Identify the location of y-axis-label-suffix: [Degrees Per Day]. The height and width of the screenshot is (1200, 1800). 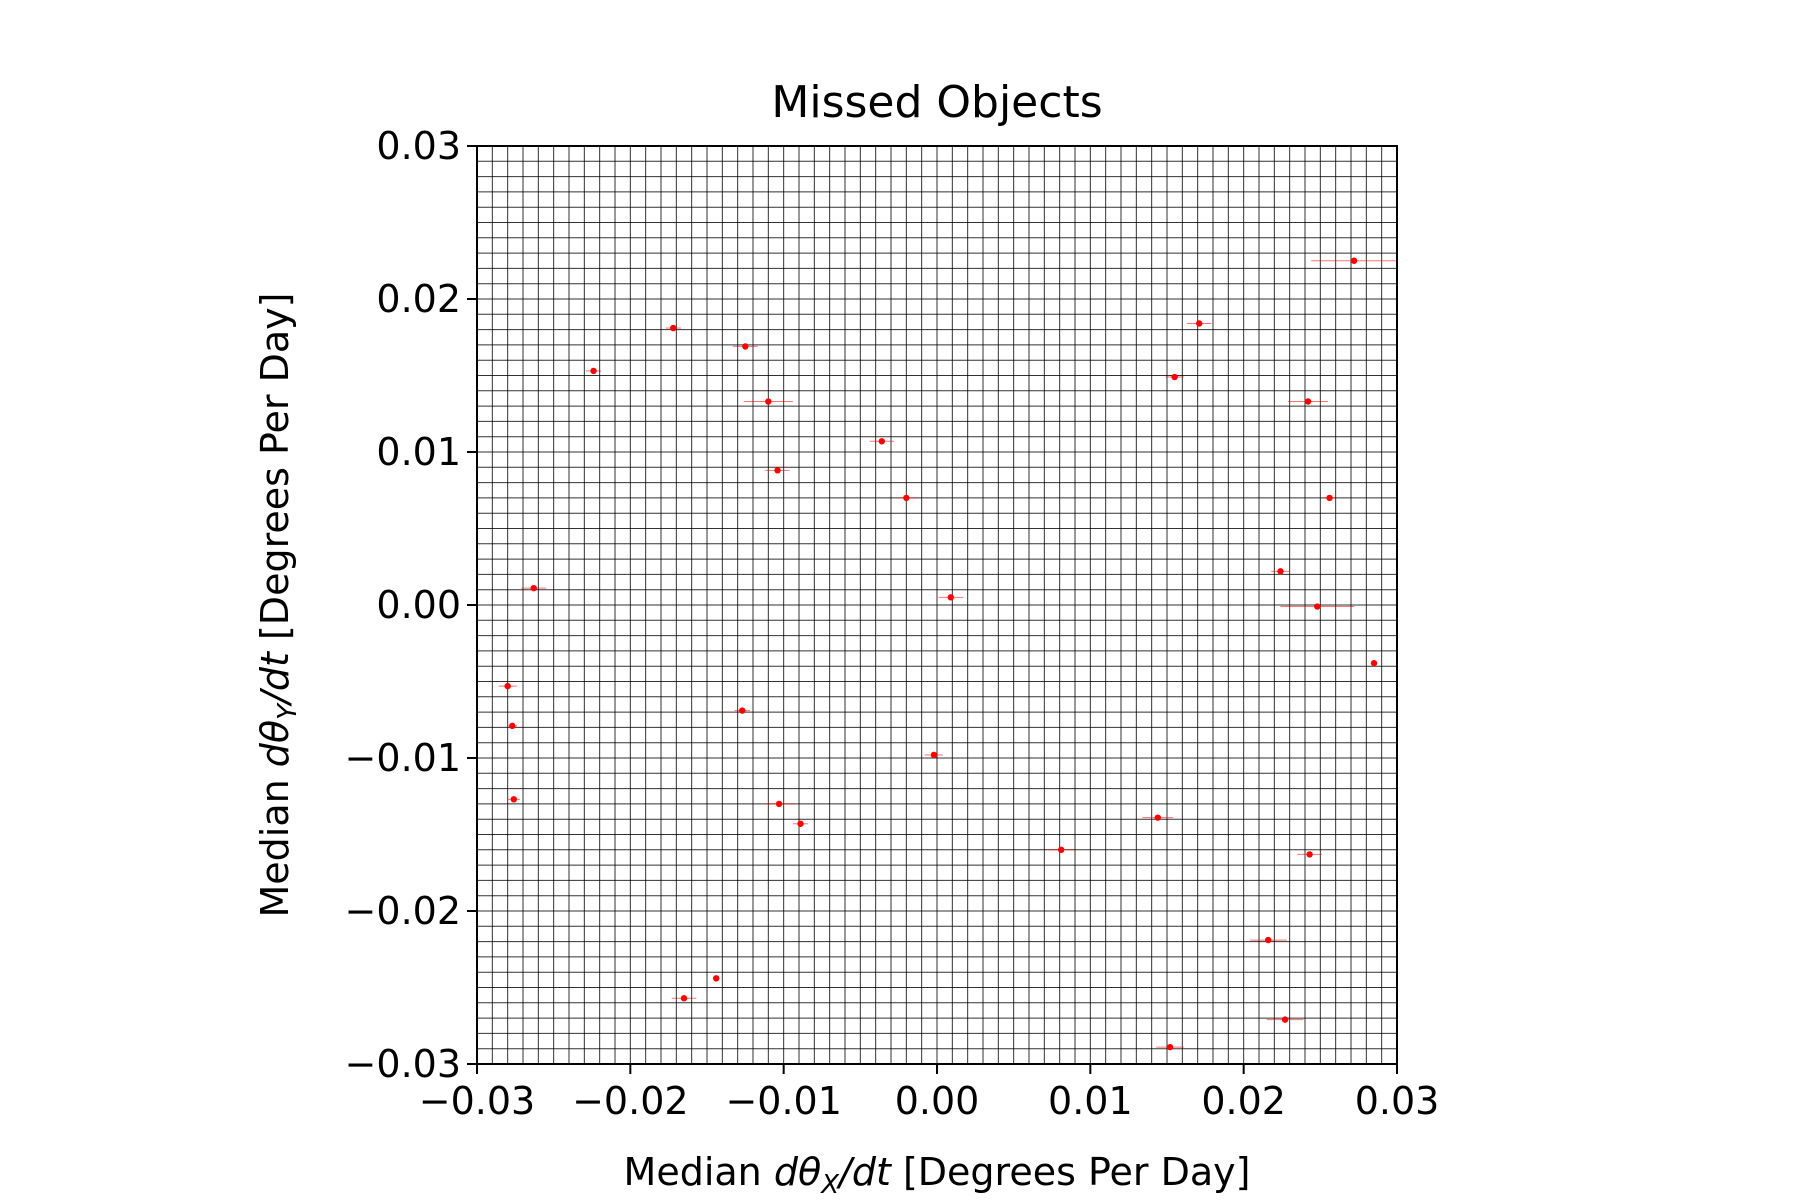
(275, 473).